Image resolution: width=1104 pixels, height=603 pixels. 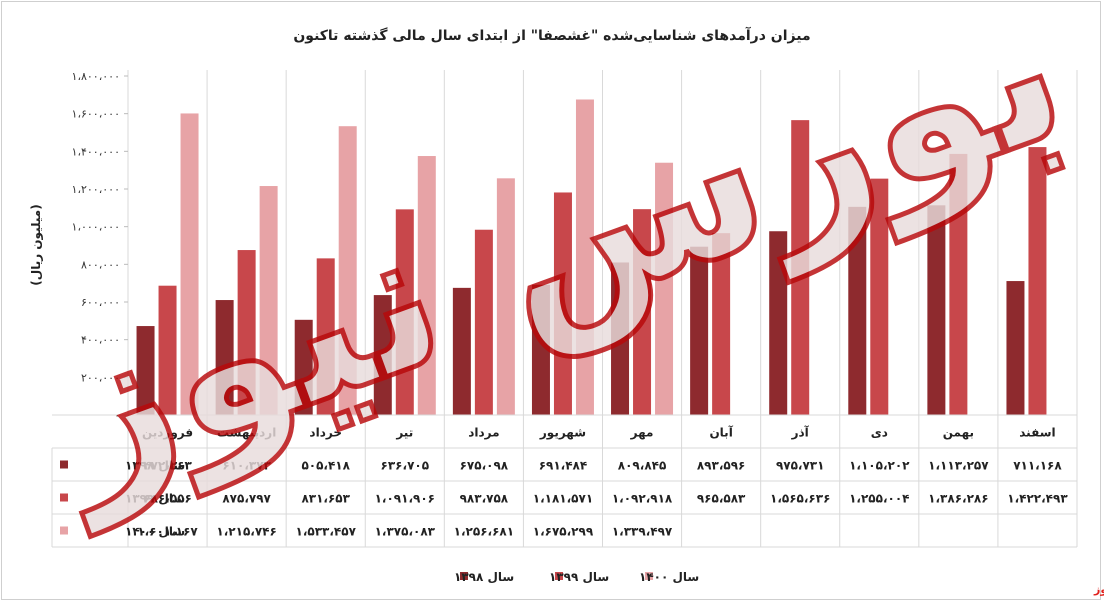 What do you see at coordinates (100, 340) in the screenshot?
I see `y-tick-label: ۴۰۰،۰۰۰` at bounding box center [100, 340].